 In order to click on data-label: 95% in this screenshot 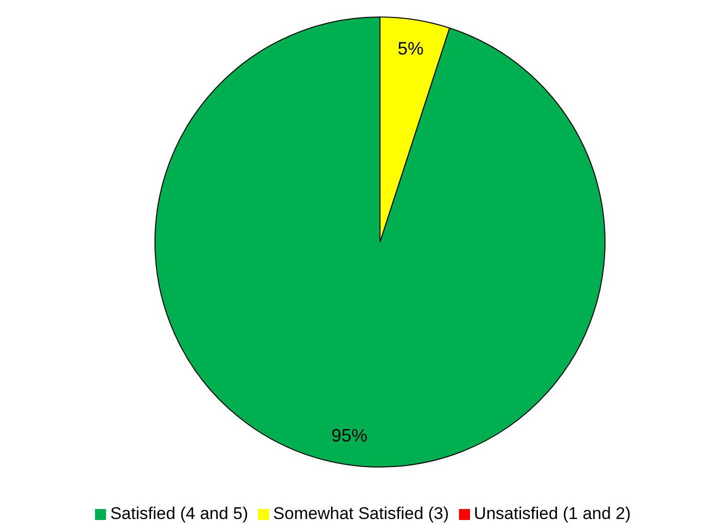, I will do `click(349, 435)`.